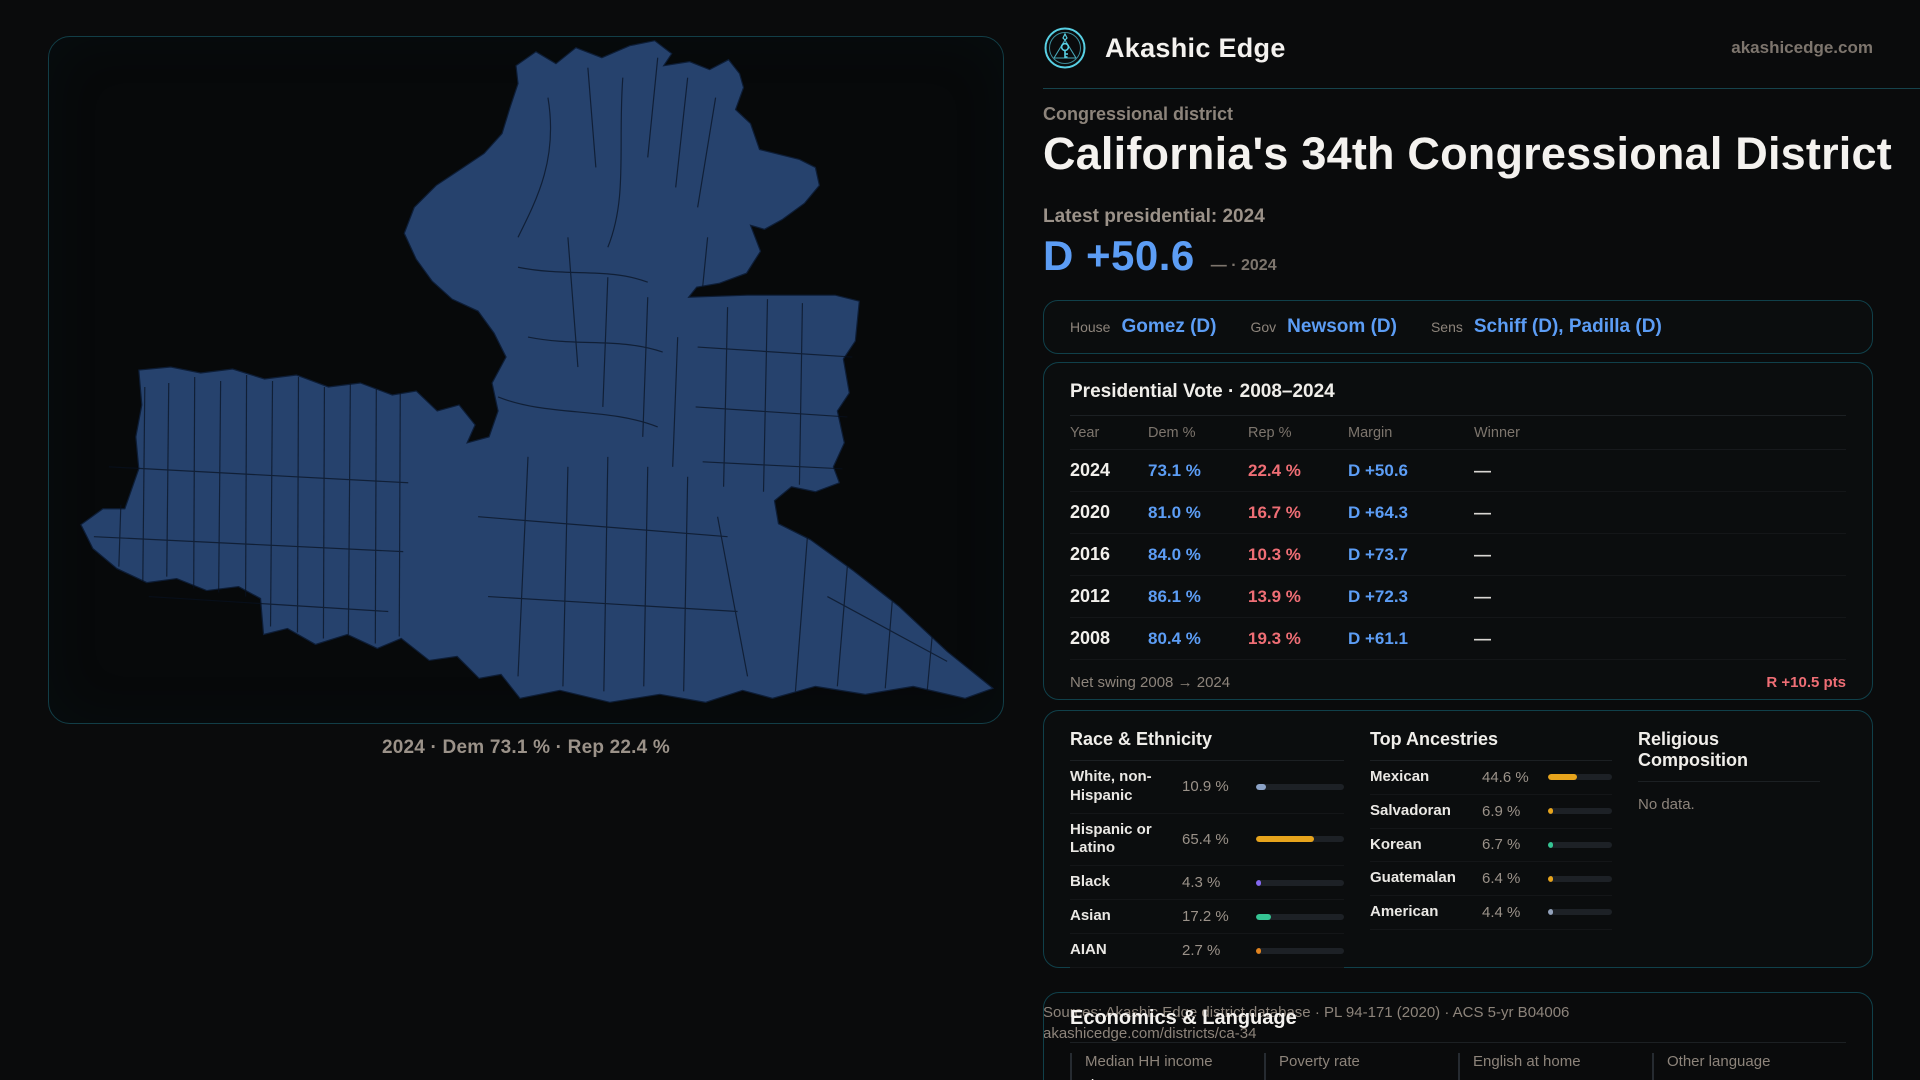 This screenshot has width=1920, height=1080. What do you see at coordinates (1090, 916) in the screenshot?
I see `stat-label: Asian` at bounding box center [1090, 916].